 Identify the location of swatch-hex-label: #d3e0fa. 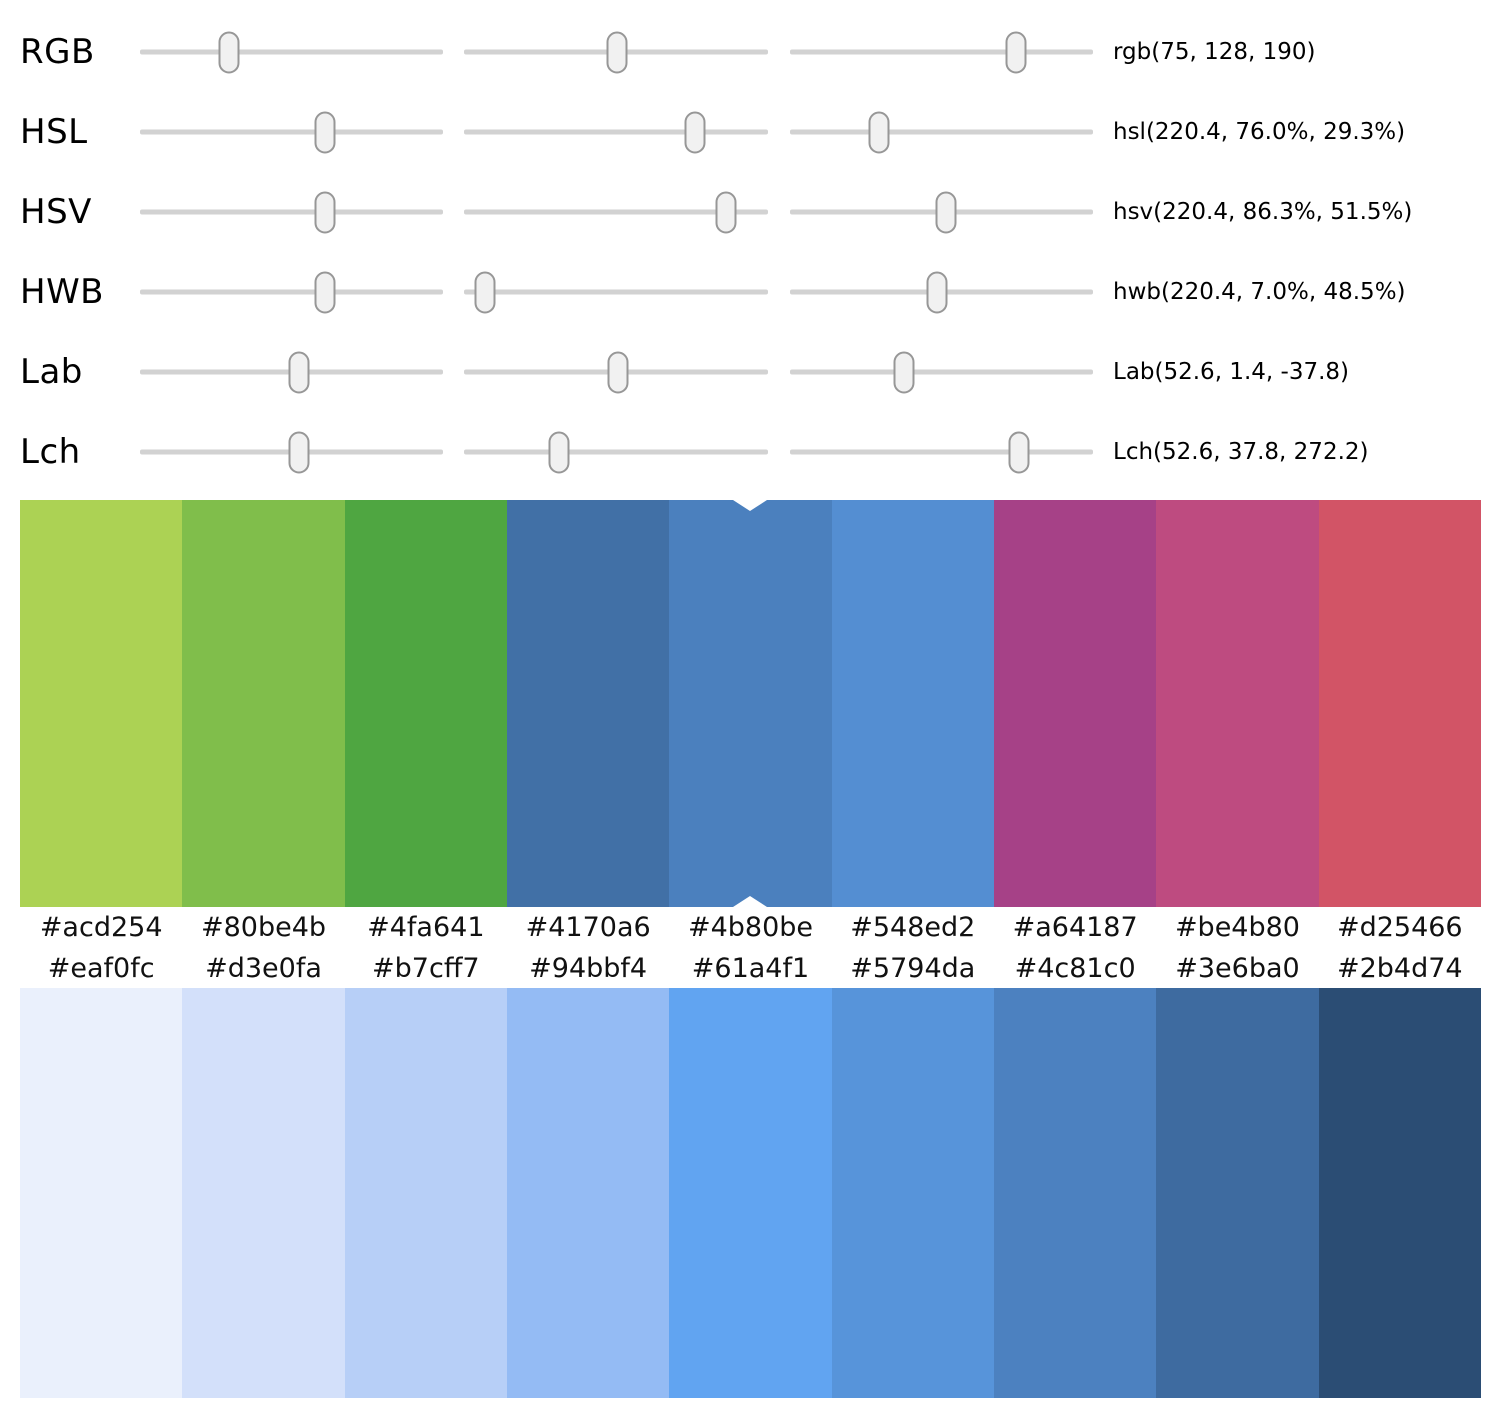
(263, 968).